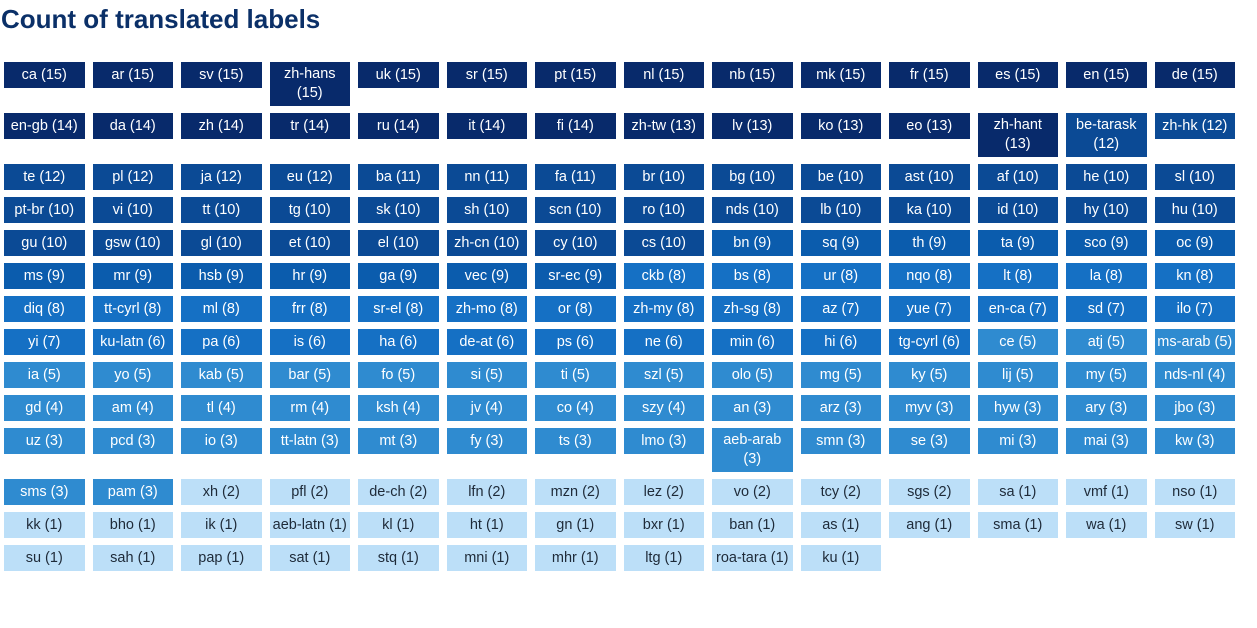 Image resolution: width=1257 pixels, height=628 pixels. I want to click on label-tile: hsb (9), so click(221, 276).